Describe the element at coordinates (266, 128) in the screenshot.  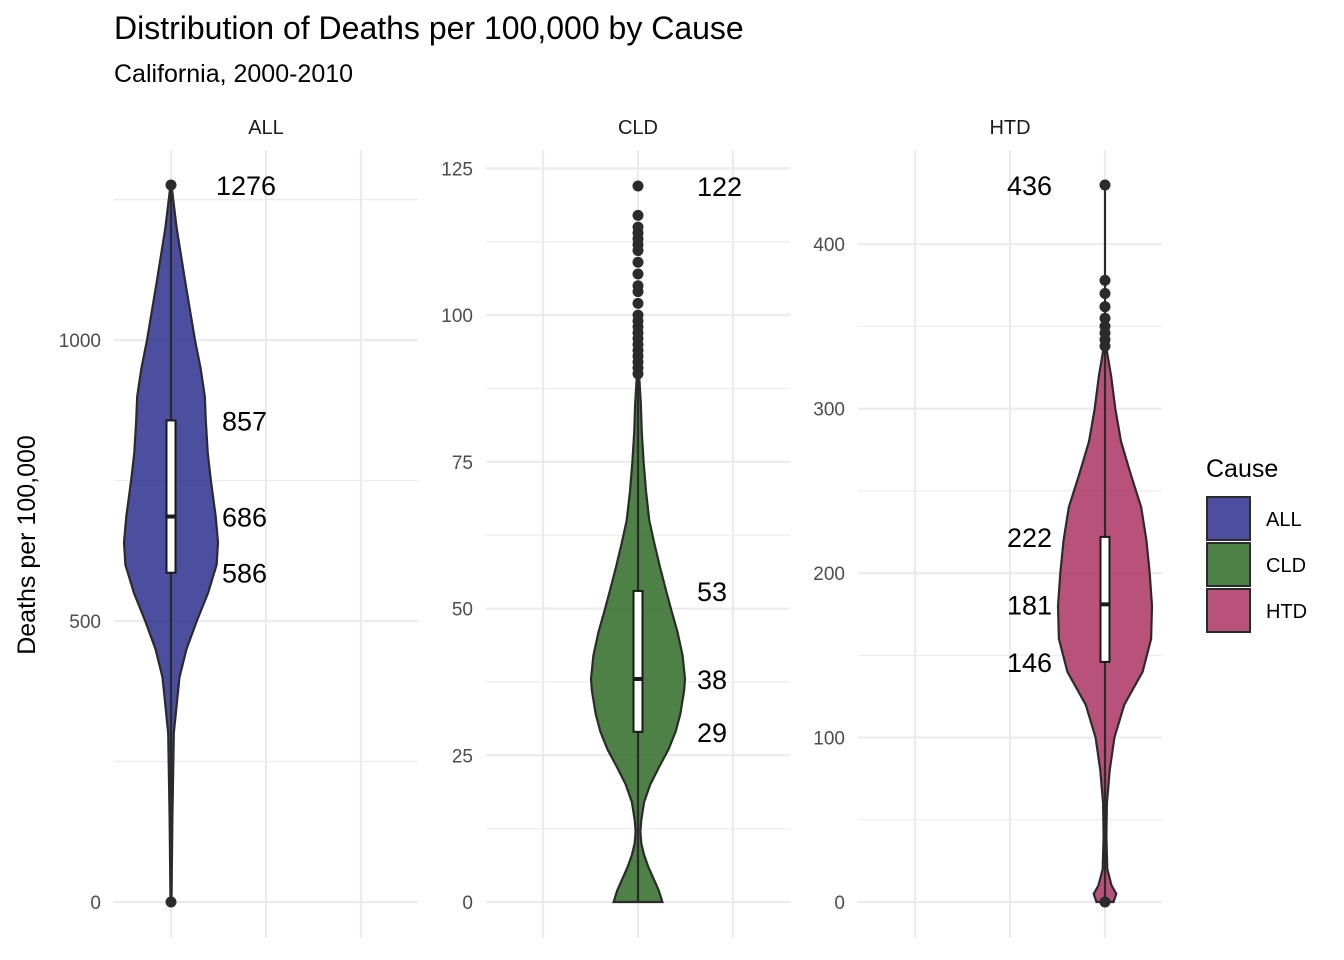
I see `facet-strip-label: ALL` at that location.